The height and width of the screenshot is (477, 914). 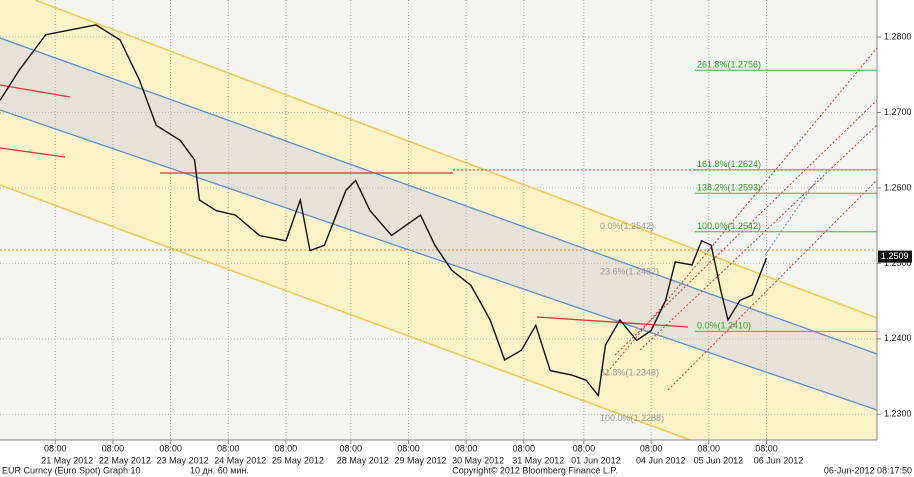 What do you see at coordinates (898, 263) in the screenshot?
I see `y-tick-label: 1.2500` at bounding box center [898, 263].